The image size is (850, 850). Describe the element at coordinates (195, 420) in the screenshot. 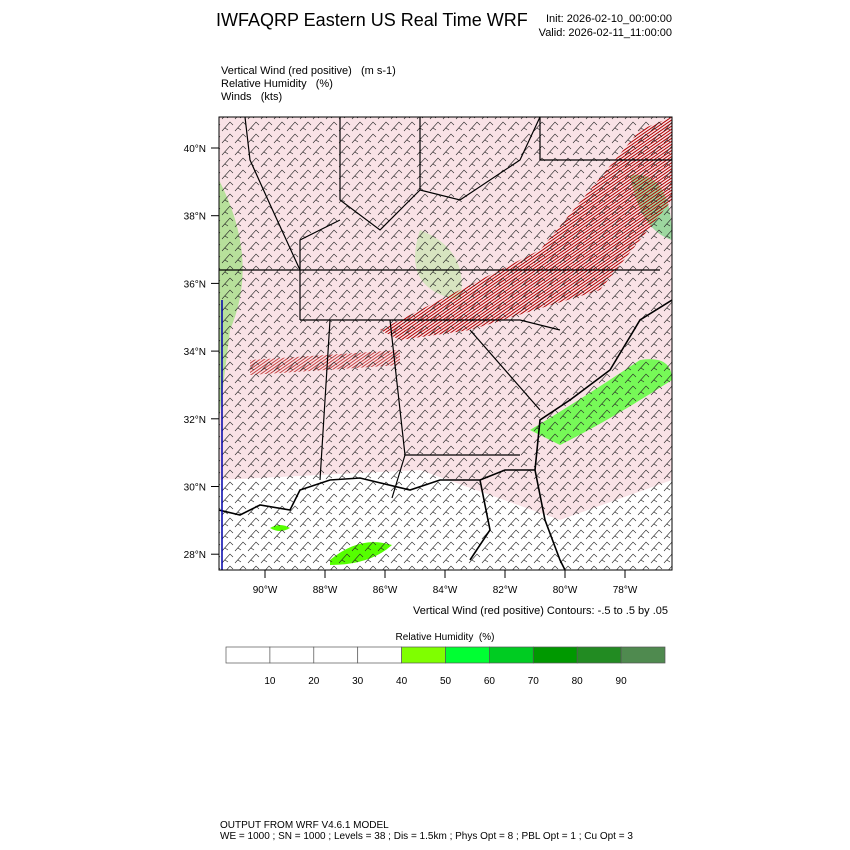

I see `lat-label: 32°N` at that location.